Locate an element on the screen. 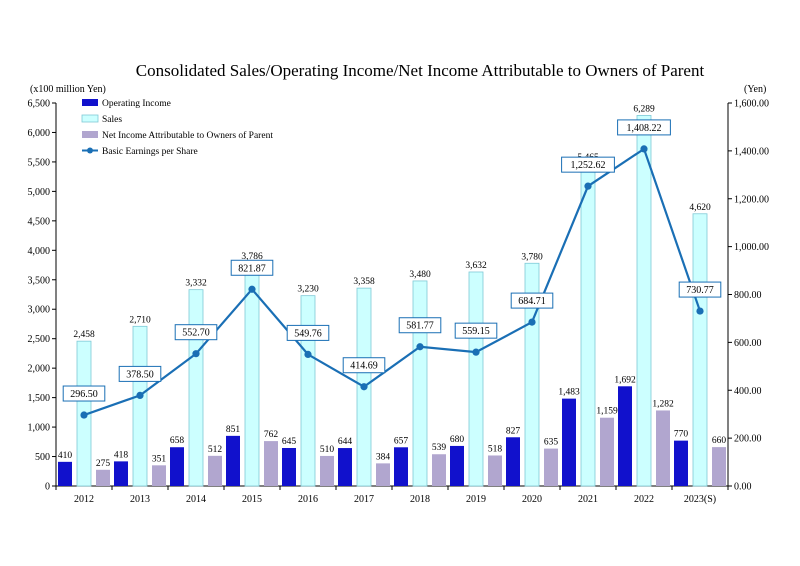 The width and height of the screenshot is (800, 566). x-tick-label: 2014 is located at coordinates (196, 499).